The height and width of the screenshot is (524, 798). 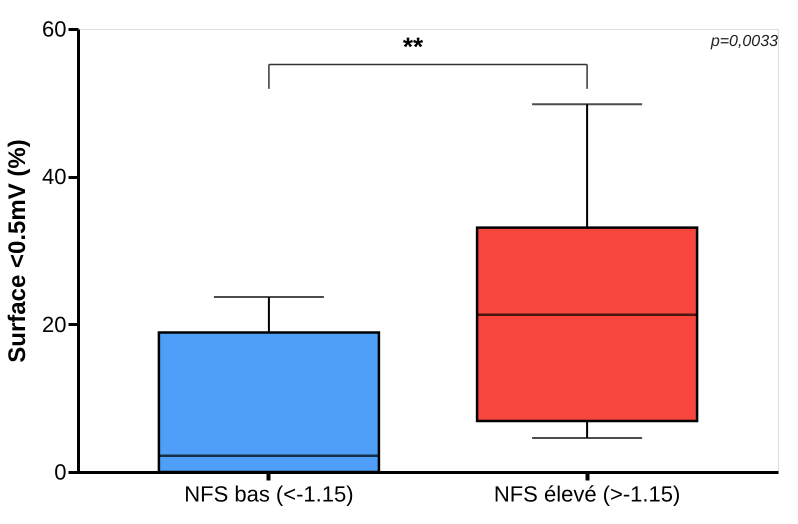 I want to click on y-tick-label: 40, so click(x=54, y=177).